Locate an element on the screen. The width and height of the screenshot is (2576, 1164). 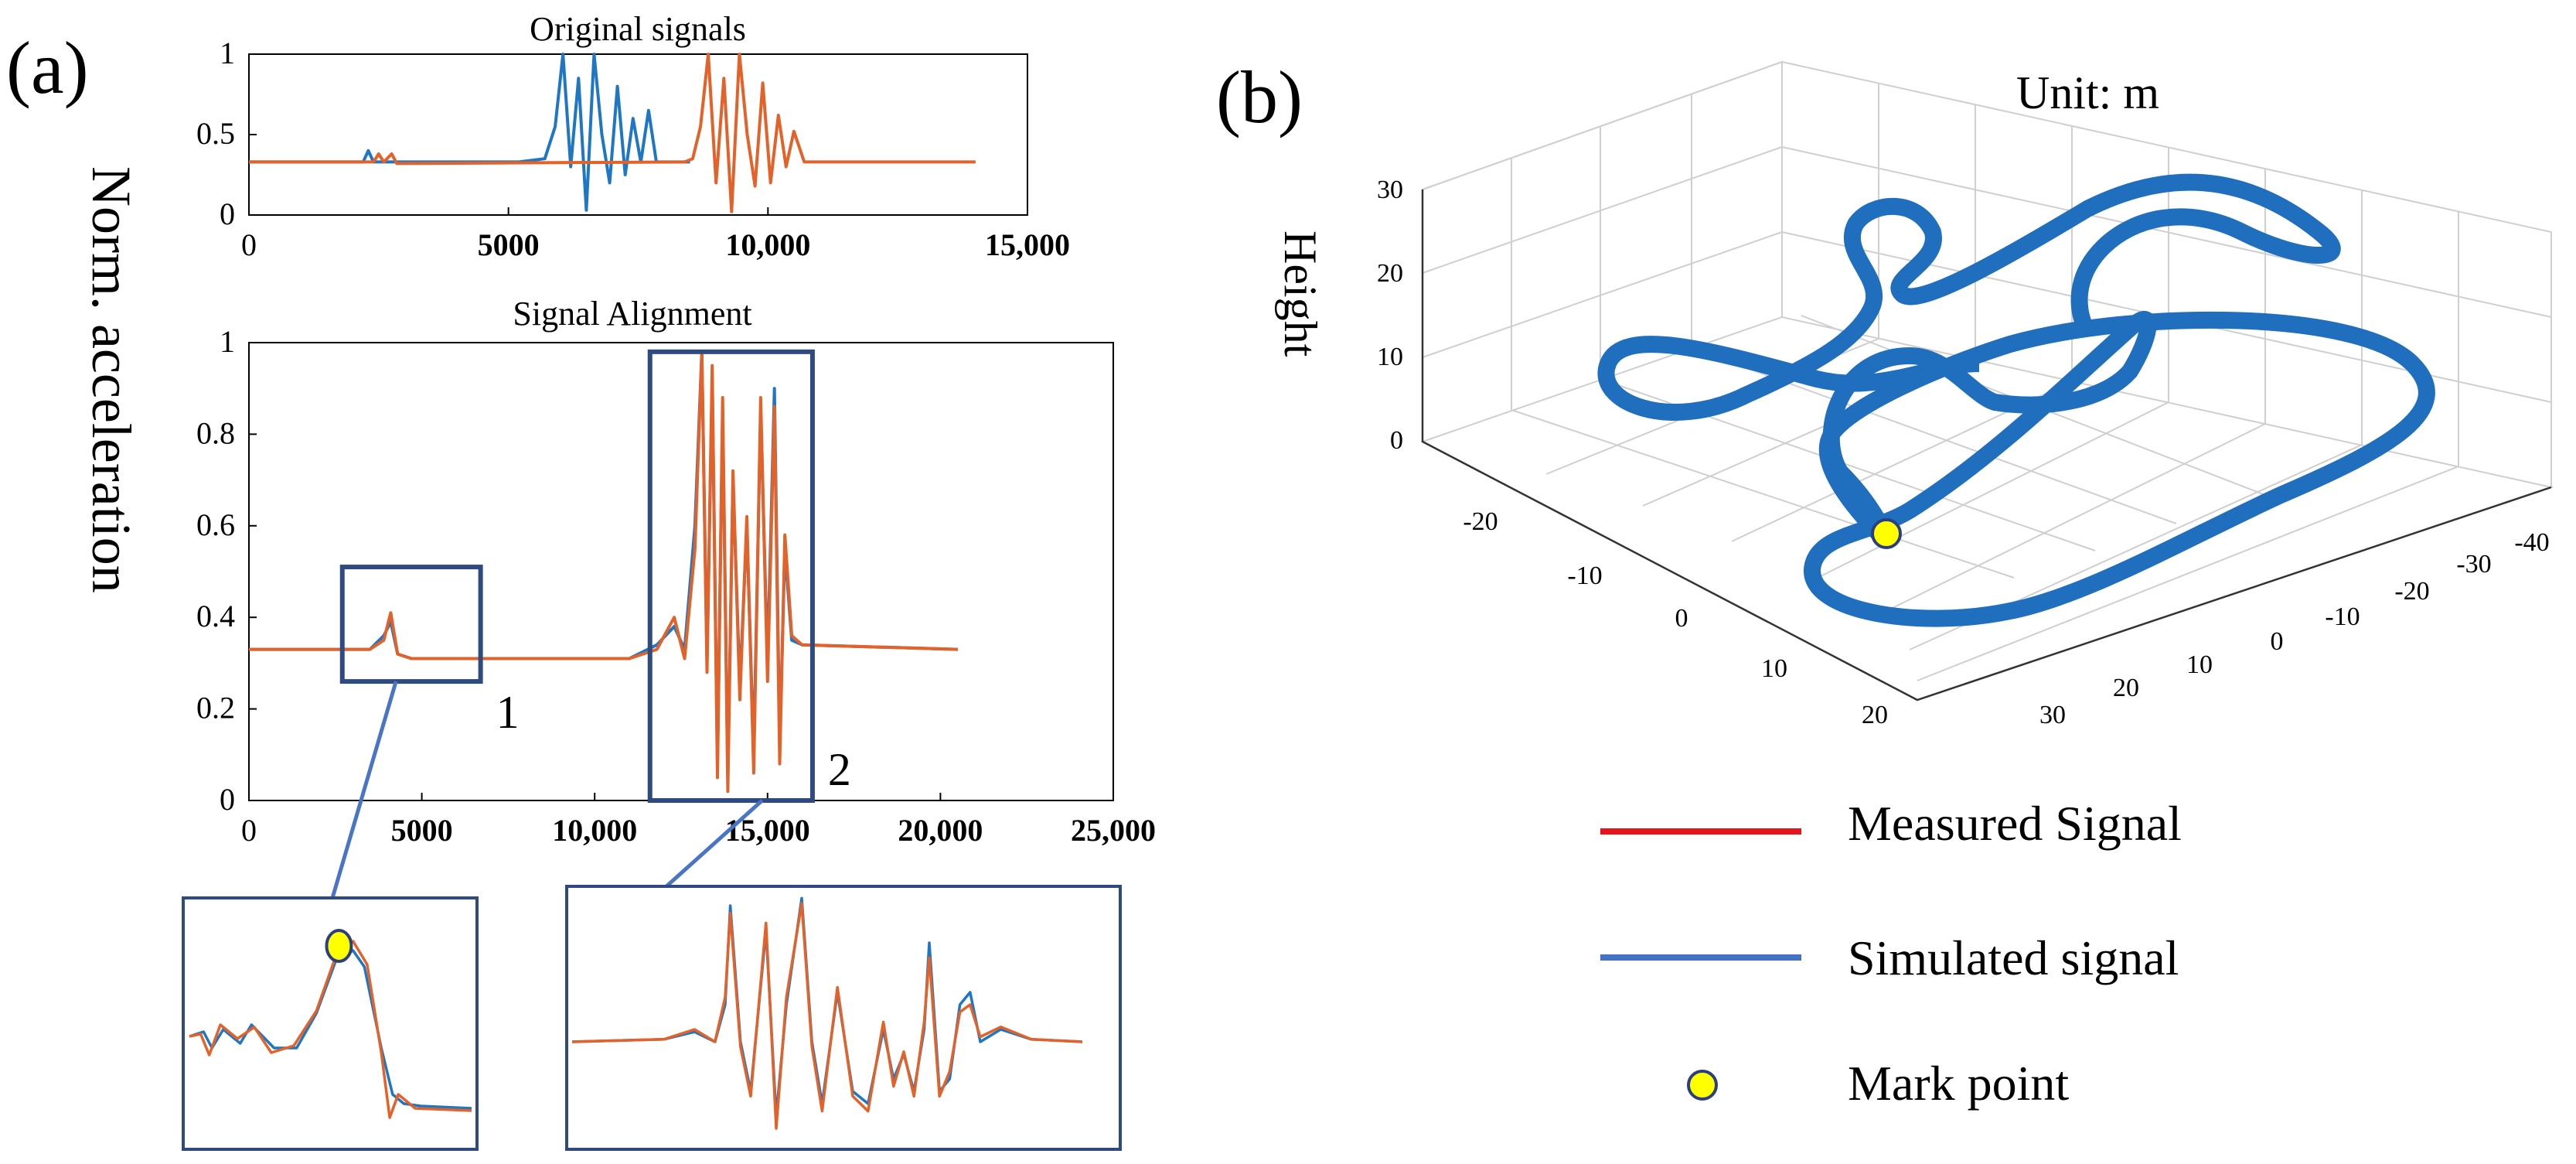
track-mark-point is located at coordinates (1886, 533).